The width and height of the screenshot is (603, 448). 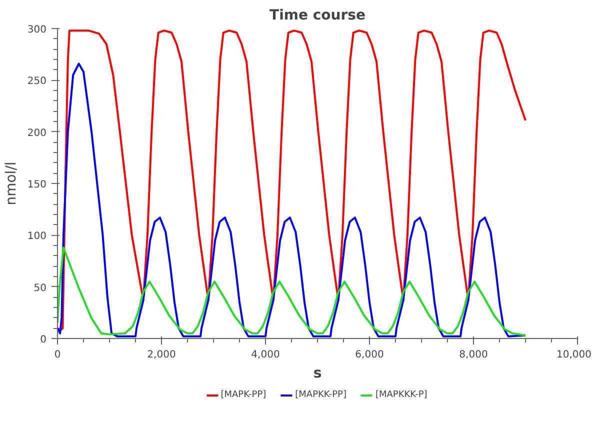 What do you see at coordinates (473, 355) in the screenshot?
I see `x-tick-label: 8,000` at bounding box center [473, 355].